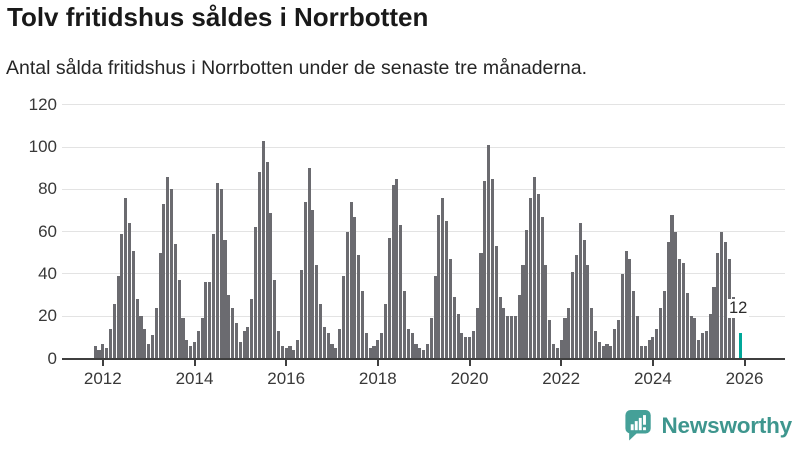 The height and width of the screenshot is (450, 800). I want to click on x-axis-tick-label: 2014, so click(194, 378).